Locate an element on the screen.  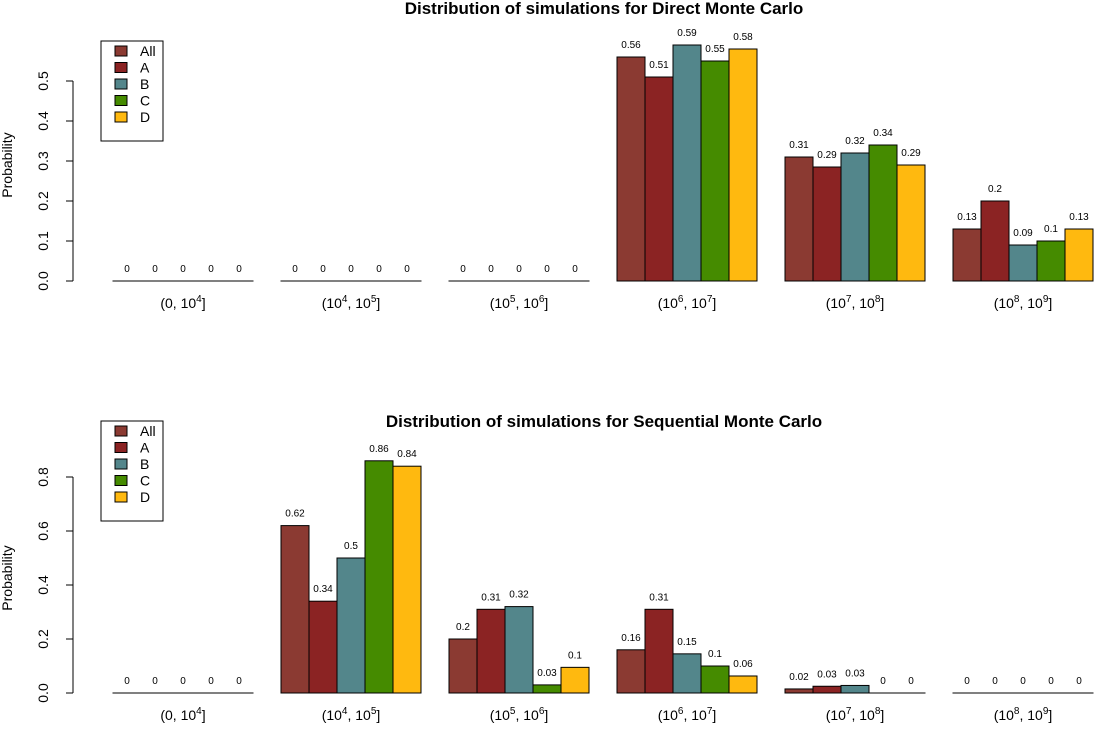
data-label: 0.34 is located at coordinates (323, 589).